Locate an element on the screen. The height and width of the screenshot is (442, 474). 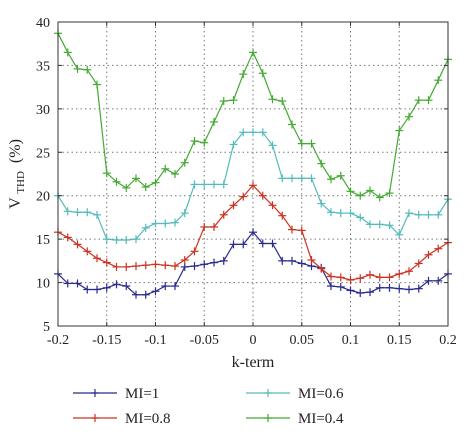
x-tick-label: -0.2 is located at coordinates (58, 340).